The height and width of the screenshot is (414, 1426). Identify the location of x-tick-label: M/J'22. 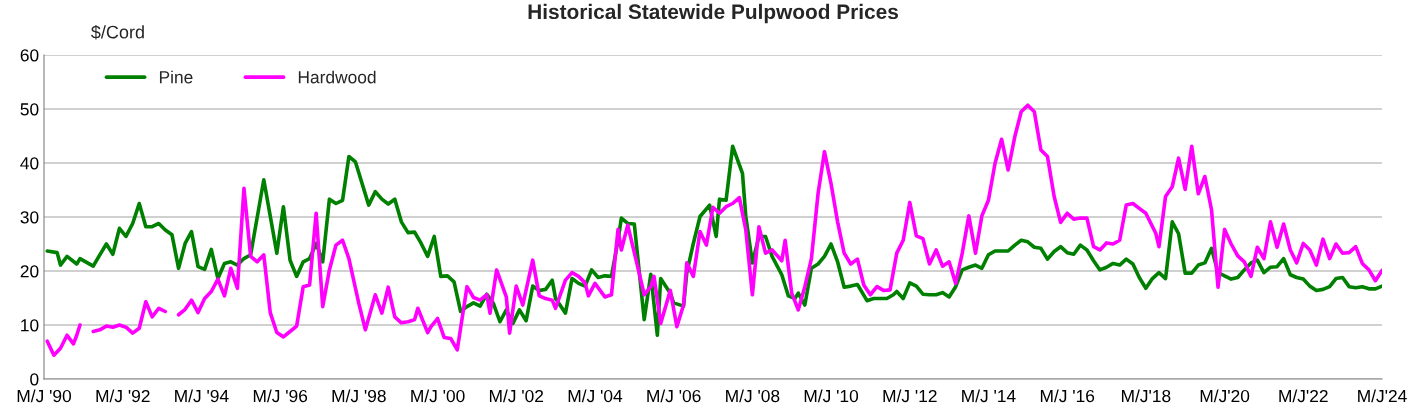
(1303, 396).